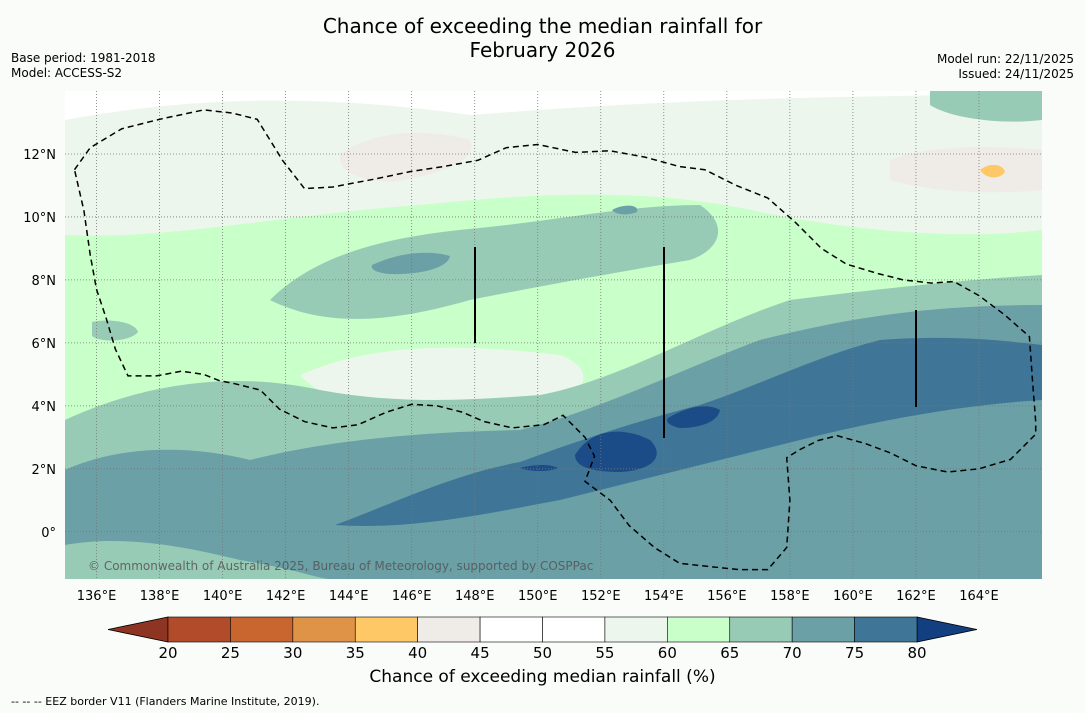 The image size is (1085, 713). I want to click on contour-65-70-north, so click(986, 106).